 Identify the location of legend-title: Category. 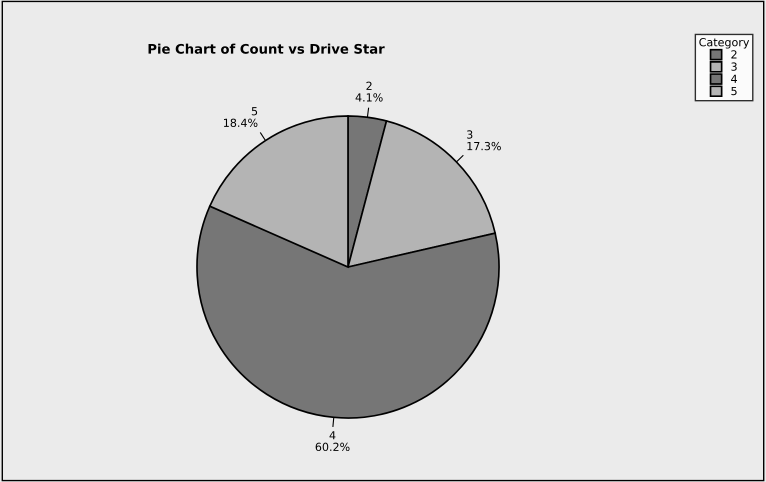
(724, 43).